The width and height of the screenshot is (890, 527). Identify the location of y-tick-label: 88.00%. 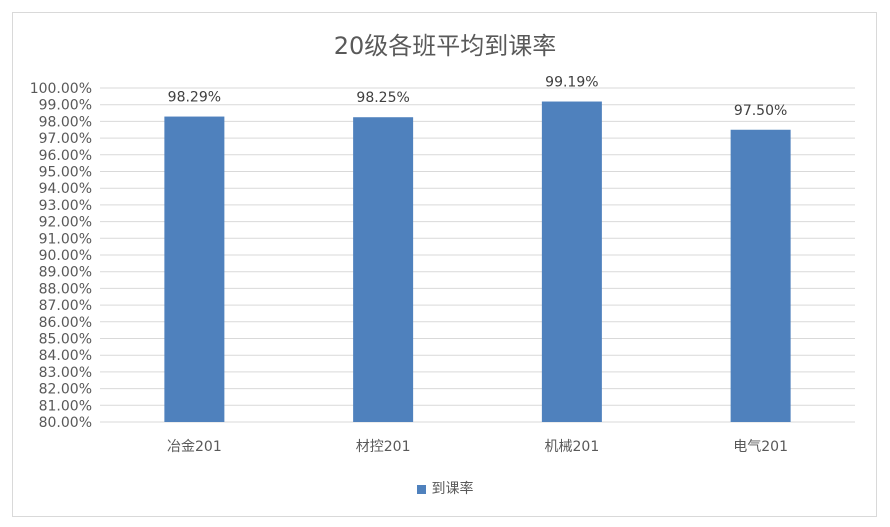
(65, 289).